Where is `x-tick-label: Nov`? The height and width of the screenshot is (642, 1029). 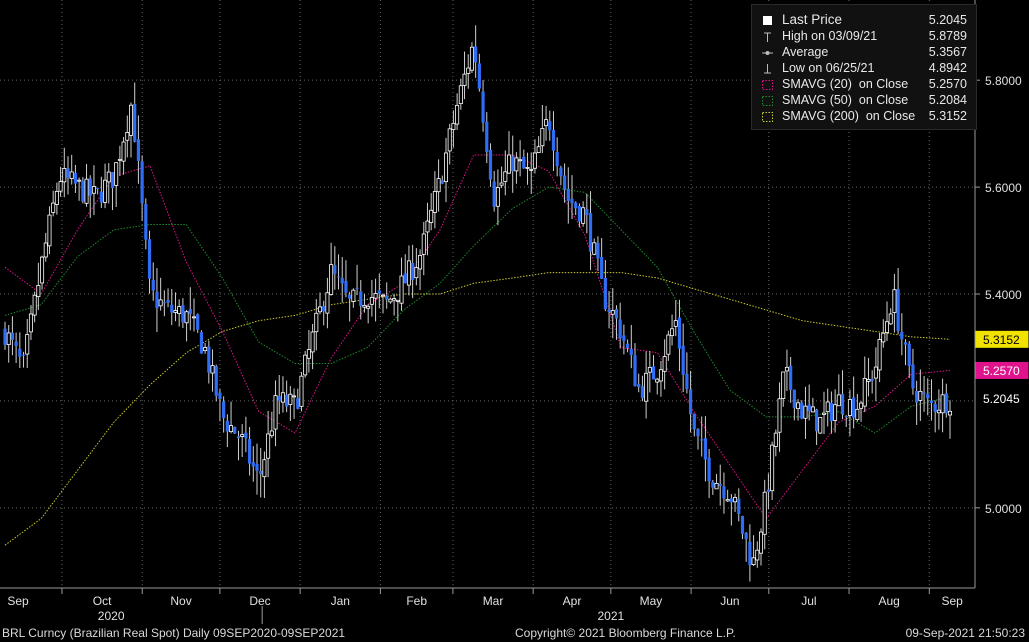
x-tick-label: Nov is located at coordinates (180, 601).